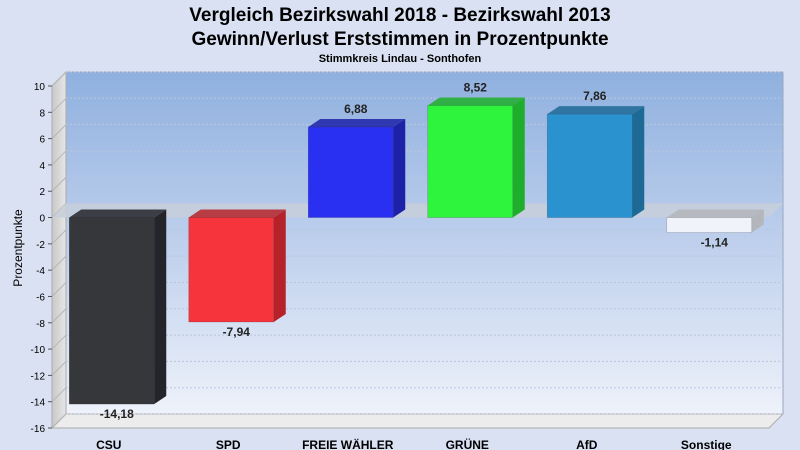 Image resolution: width=800 pixels, height=450 pixels. Describe the element at coordinates (237, 332) in the screenshot. I see `data-label: -7,94` at that location.